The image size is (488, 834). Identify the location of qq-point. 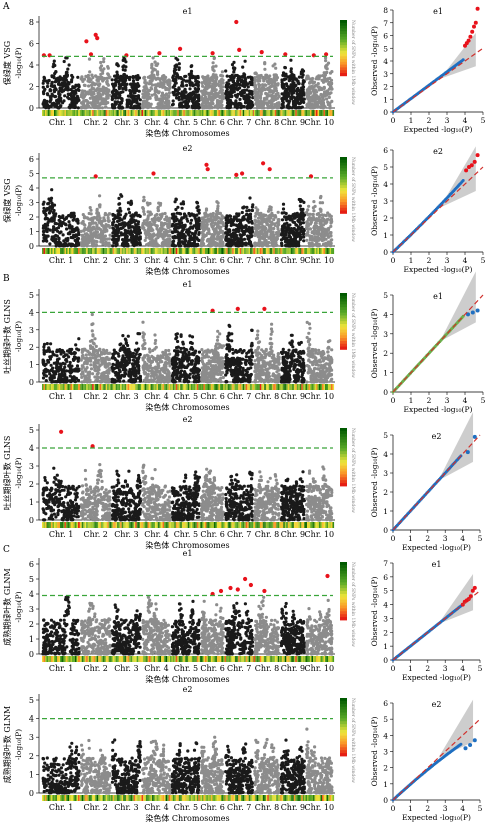
(463, 60).